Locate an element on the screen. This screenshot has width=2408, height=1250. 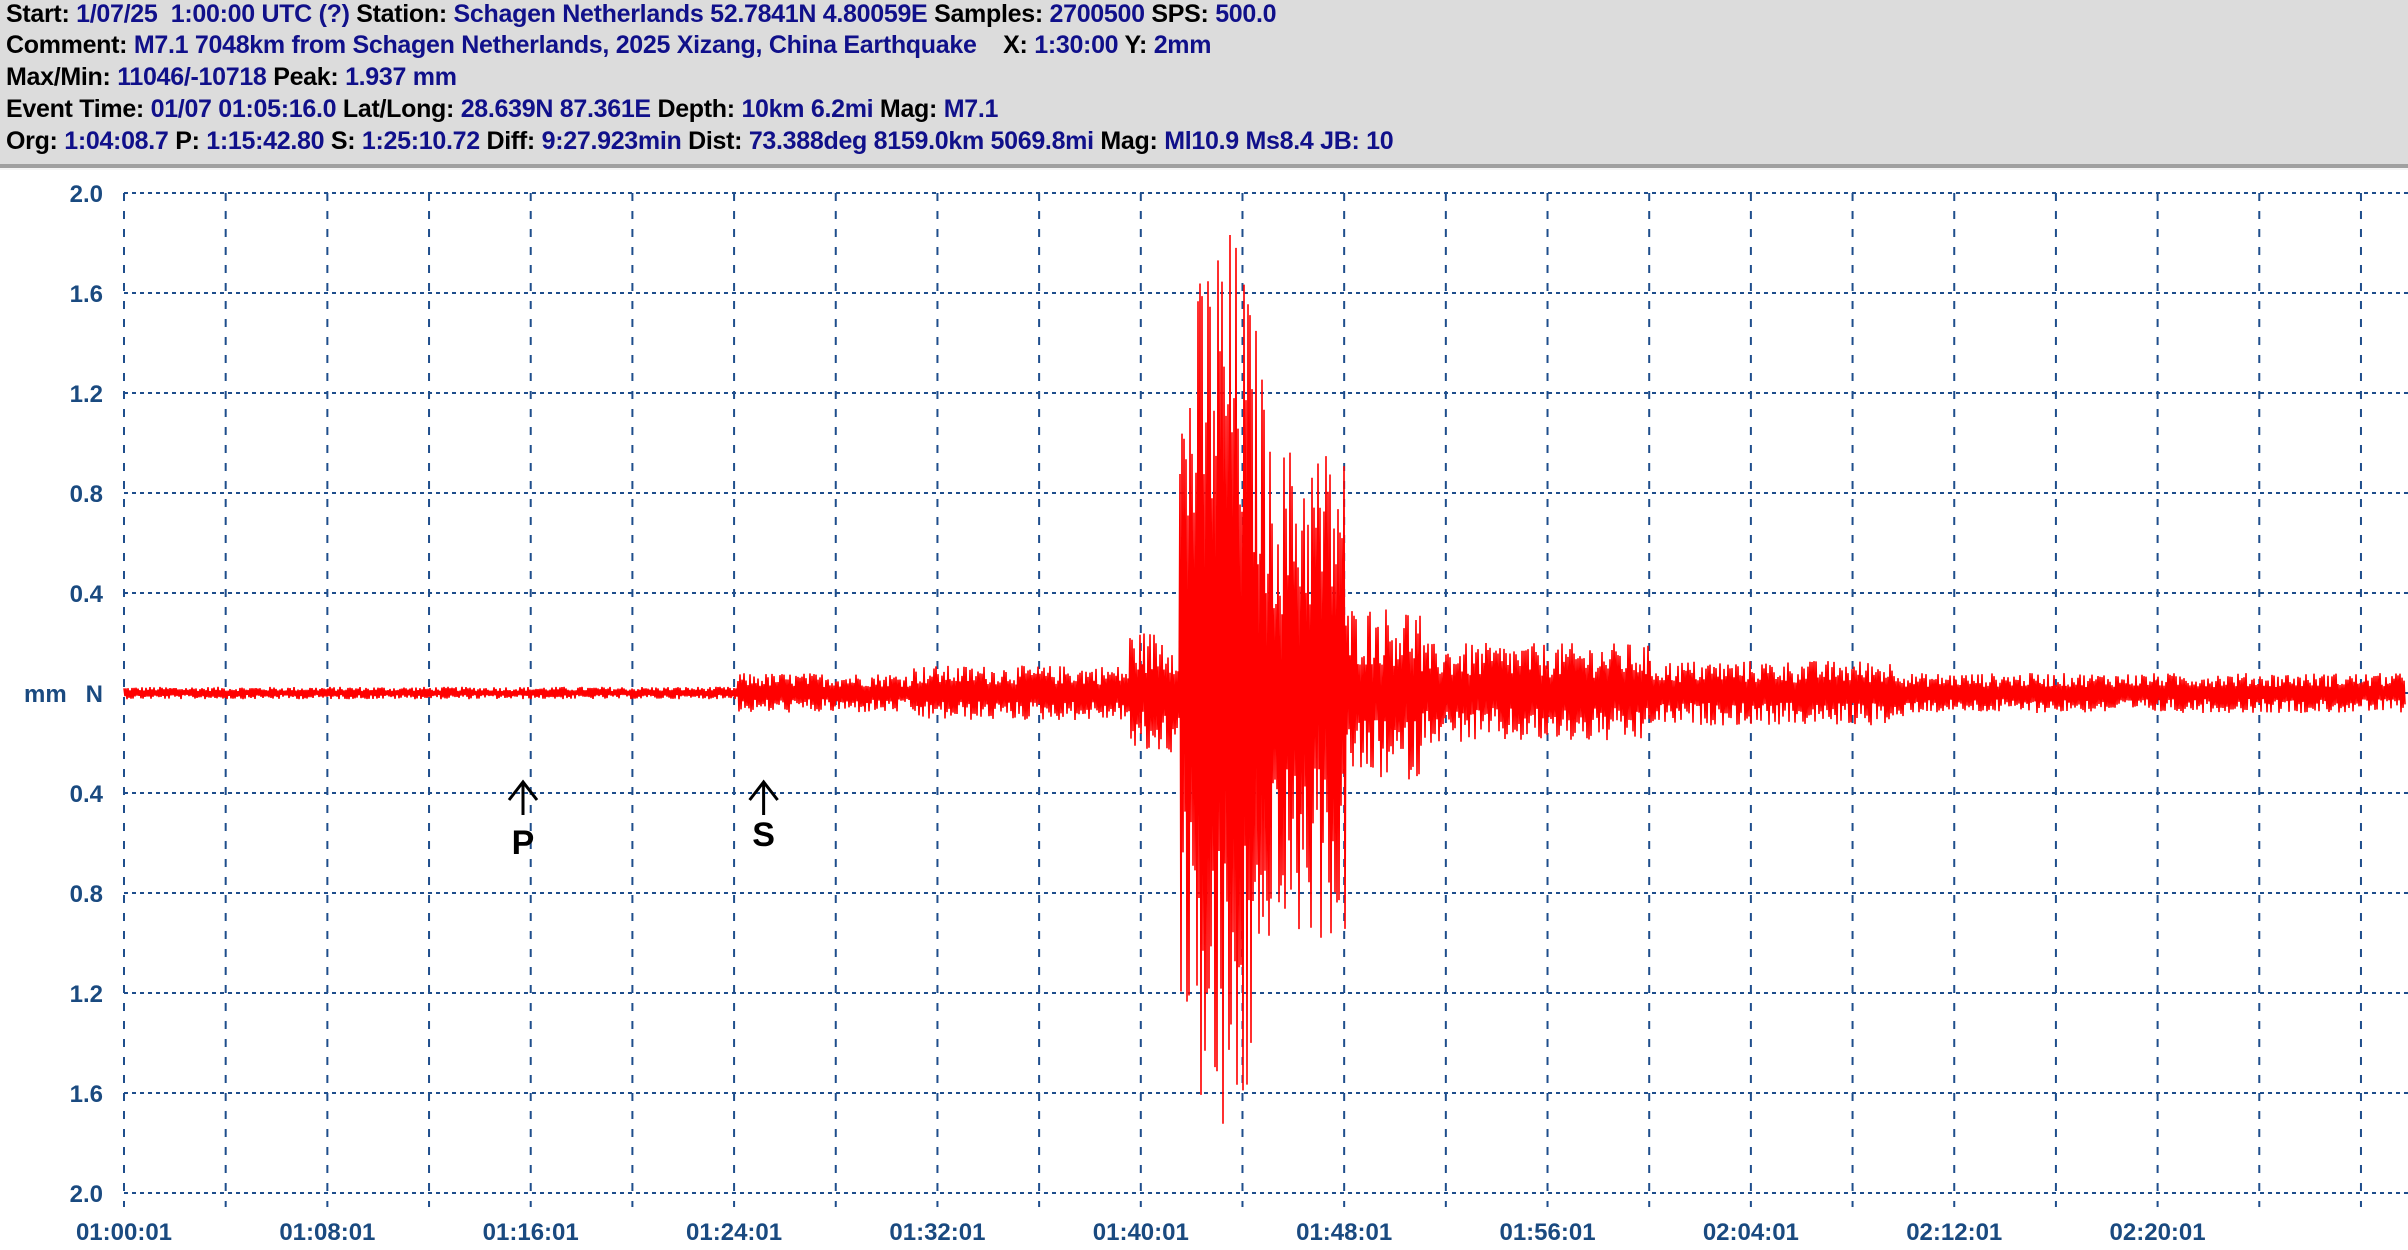
header-value: M7.1 is located at coordinates (971, 109).